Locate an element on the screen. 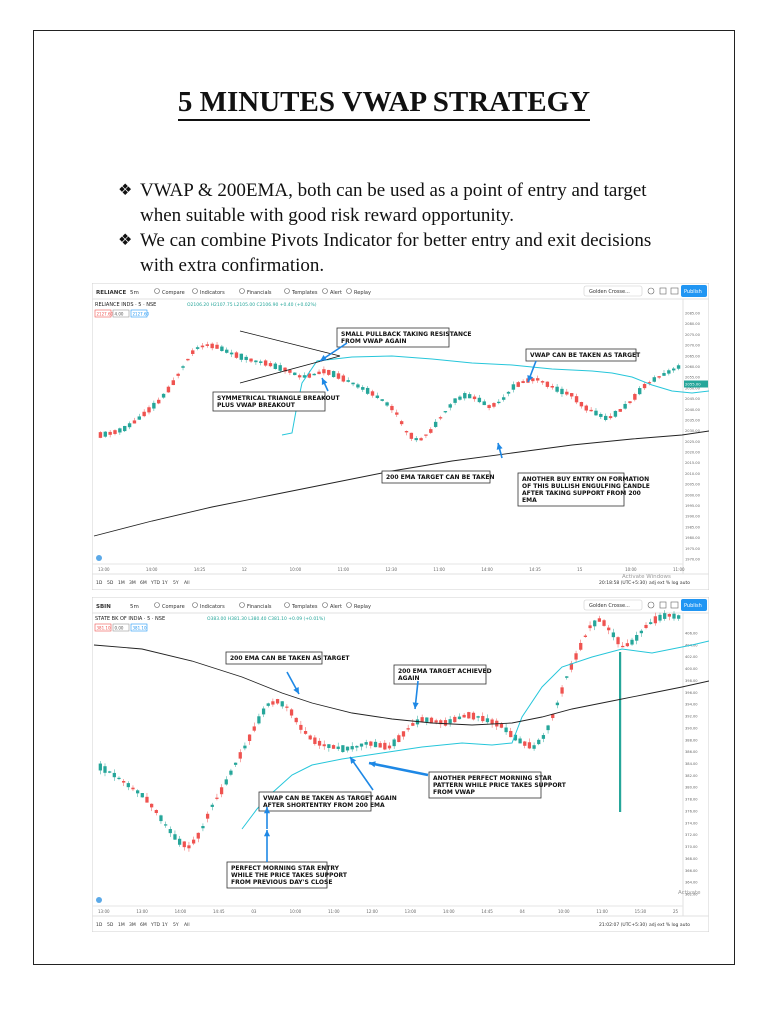  last-price-label: 2055.00 is located at coordinates (693, 384).